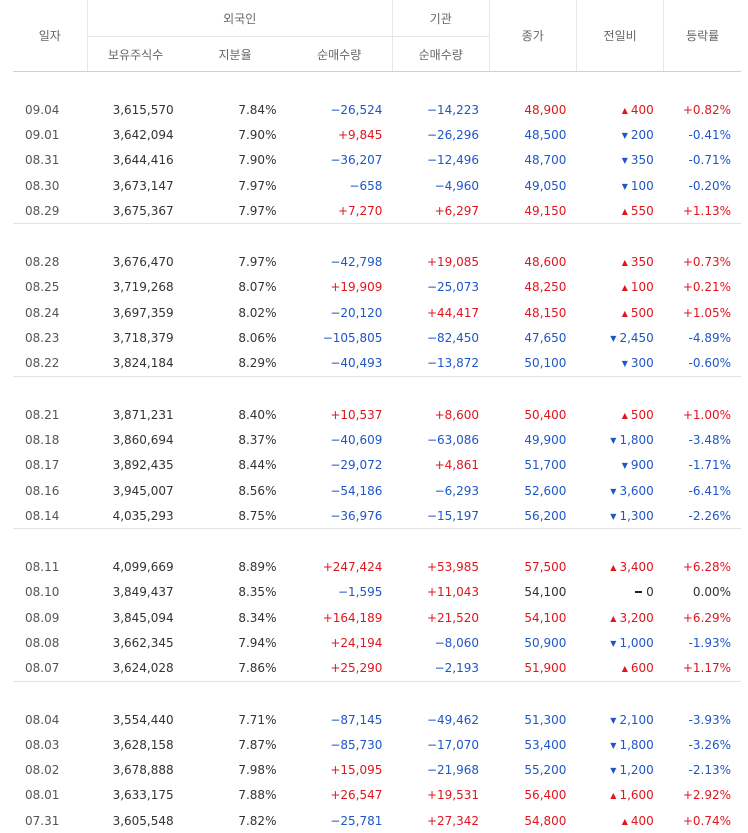 The width and height of the screenshot is (748, 833). What do you see at coordinates (50, 261) in the screenshot?
I see `cell-date: 08.28` at bounding box center [50, 261].